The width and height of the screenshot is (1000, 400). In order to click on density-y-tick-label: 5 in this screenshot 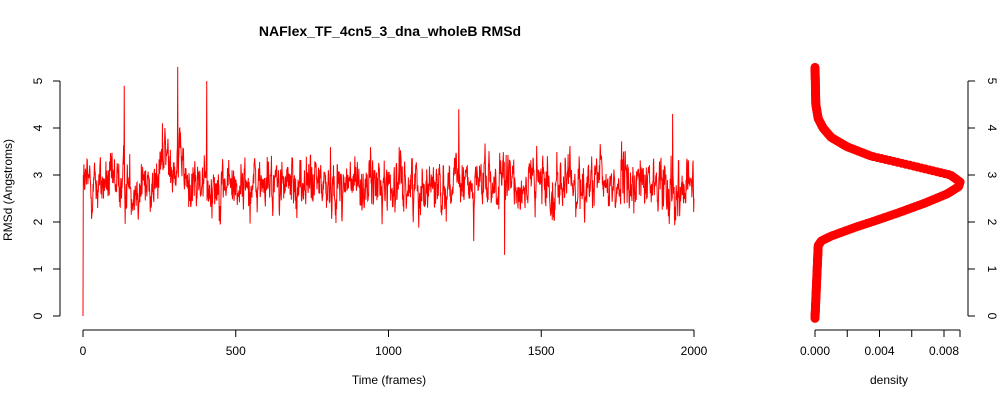, I will do `click(992, 81)`.